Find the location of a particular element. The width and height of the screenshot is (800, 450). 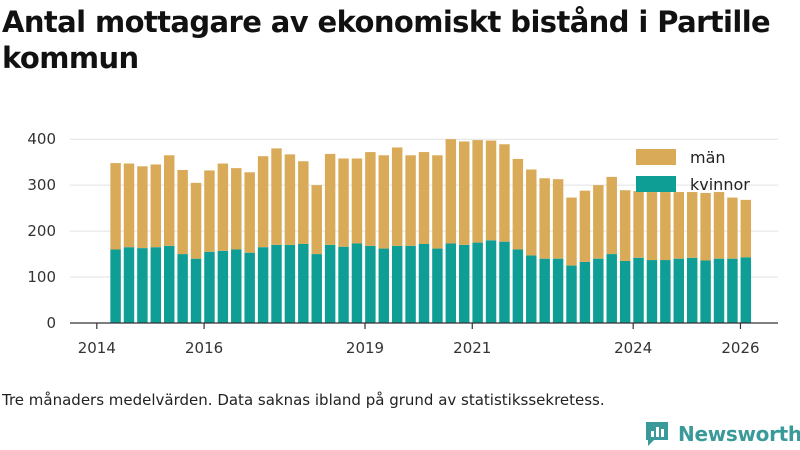

x-tick-label: 2019 is located at coordinates (365, 348).